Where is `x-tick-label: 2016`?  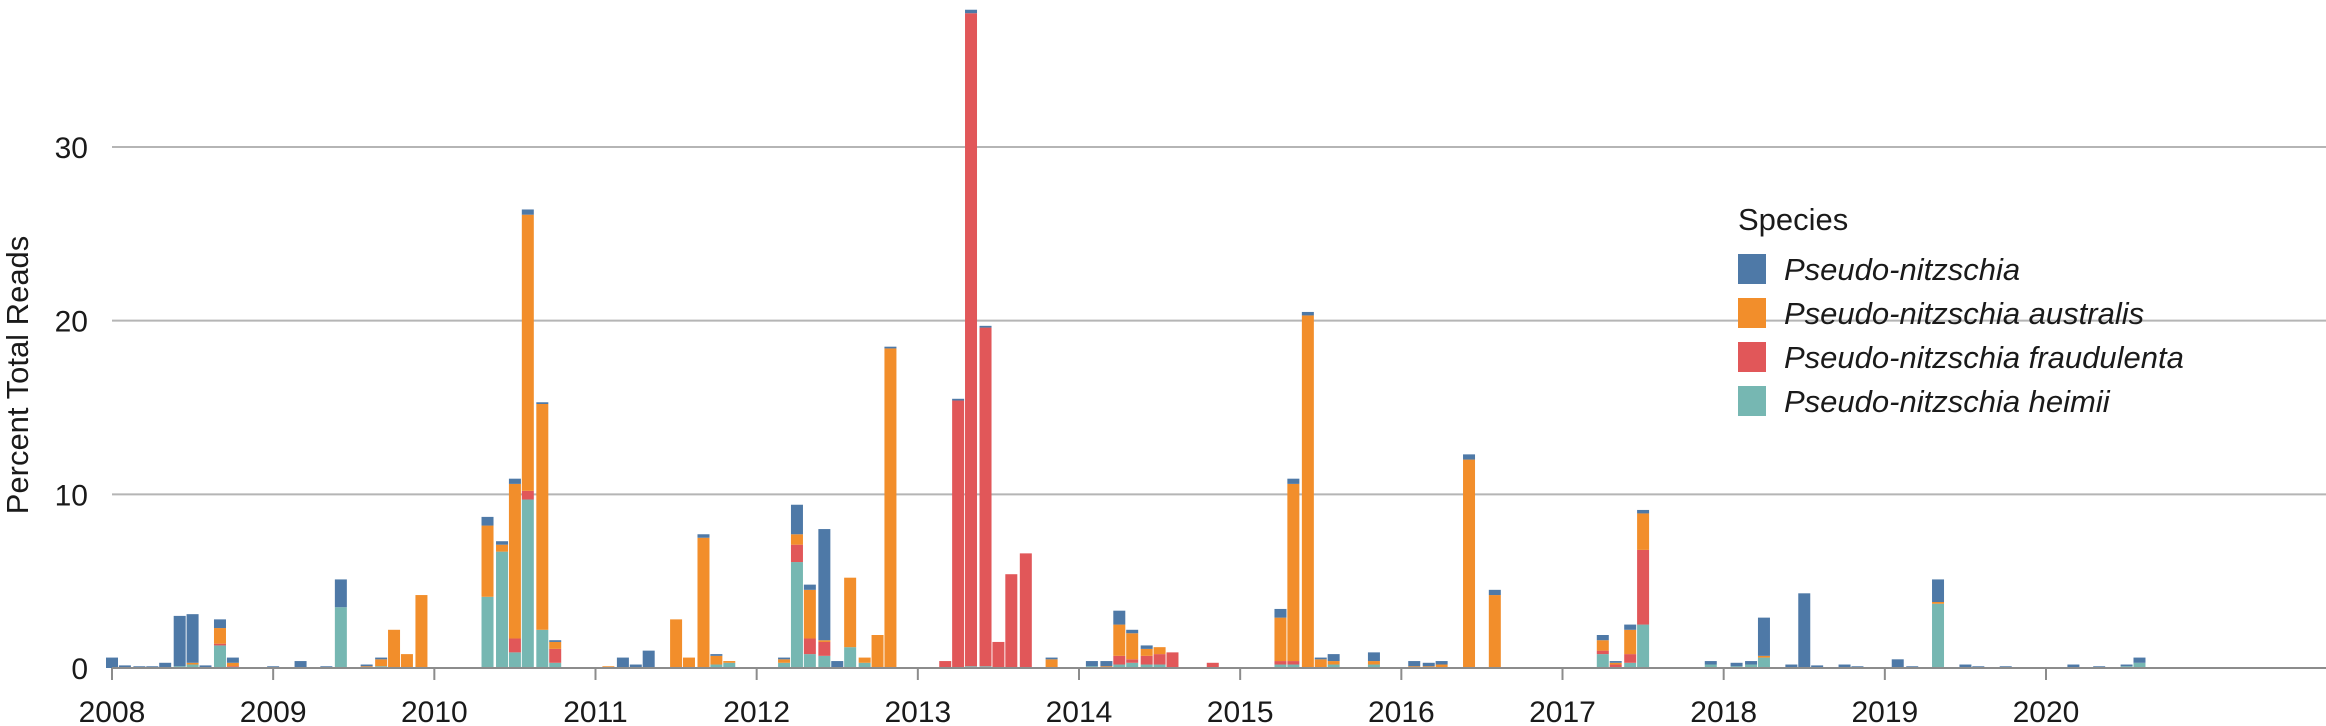
x-tick-label: 2016 is located at coordinates (1401, 711).